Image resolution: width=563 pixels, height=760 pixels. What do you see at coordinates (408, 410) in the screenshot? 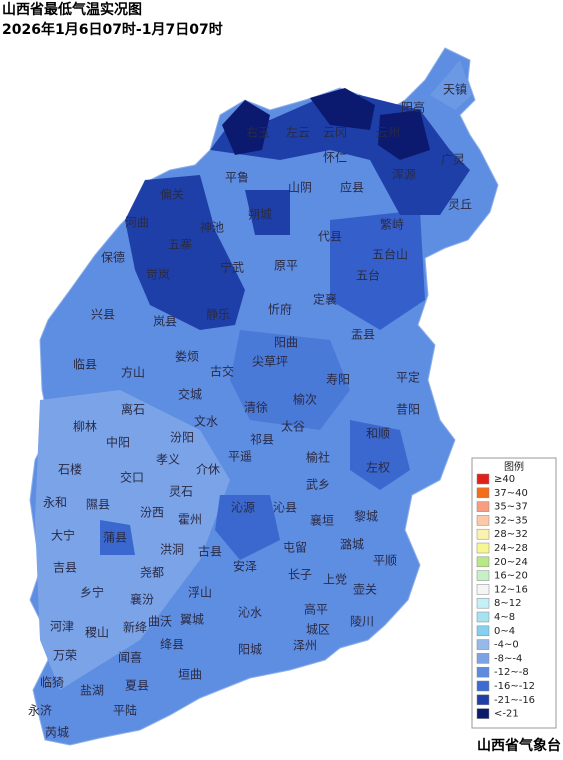
I see `county-label: 昔阳` at bounding box center [408, 410].